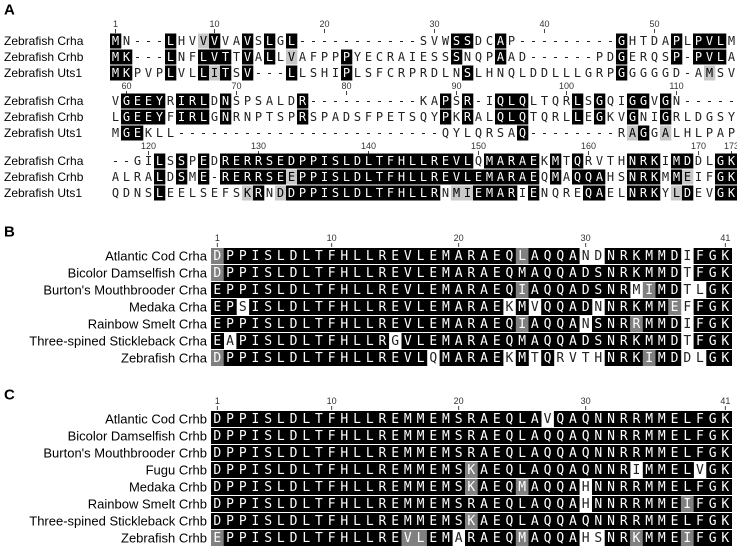 The width and height of the screenshot is (737, 548). I want to click on position-tick-label: 1, so click(217, 238).